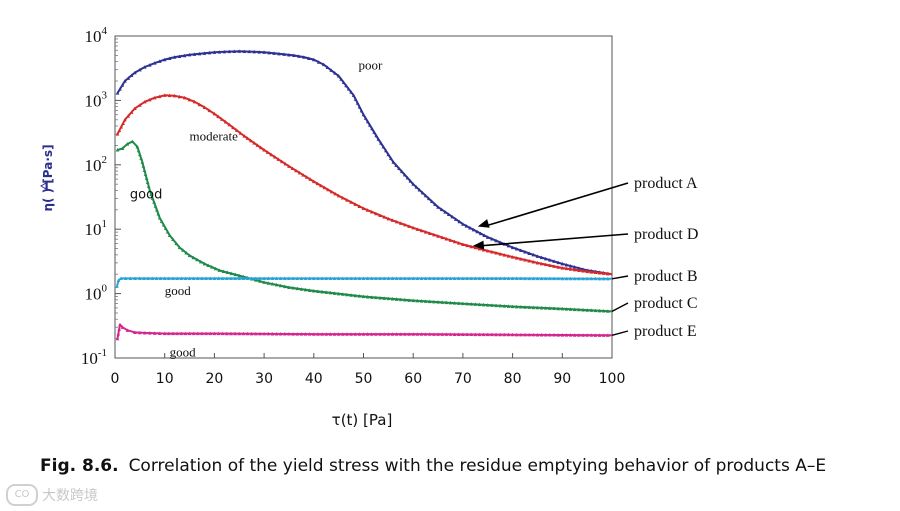  Describe the element at coordinates (214, 135) in the screenshot. I see `annotation-moderate: moderate` at that location.